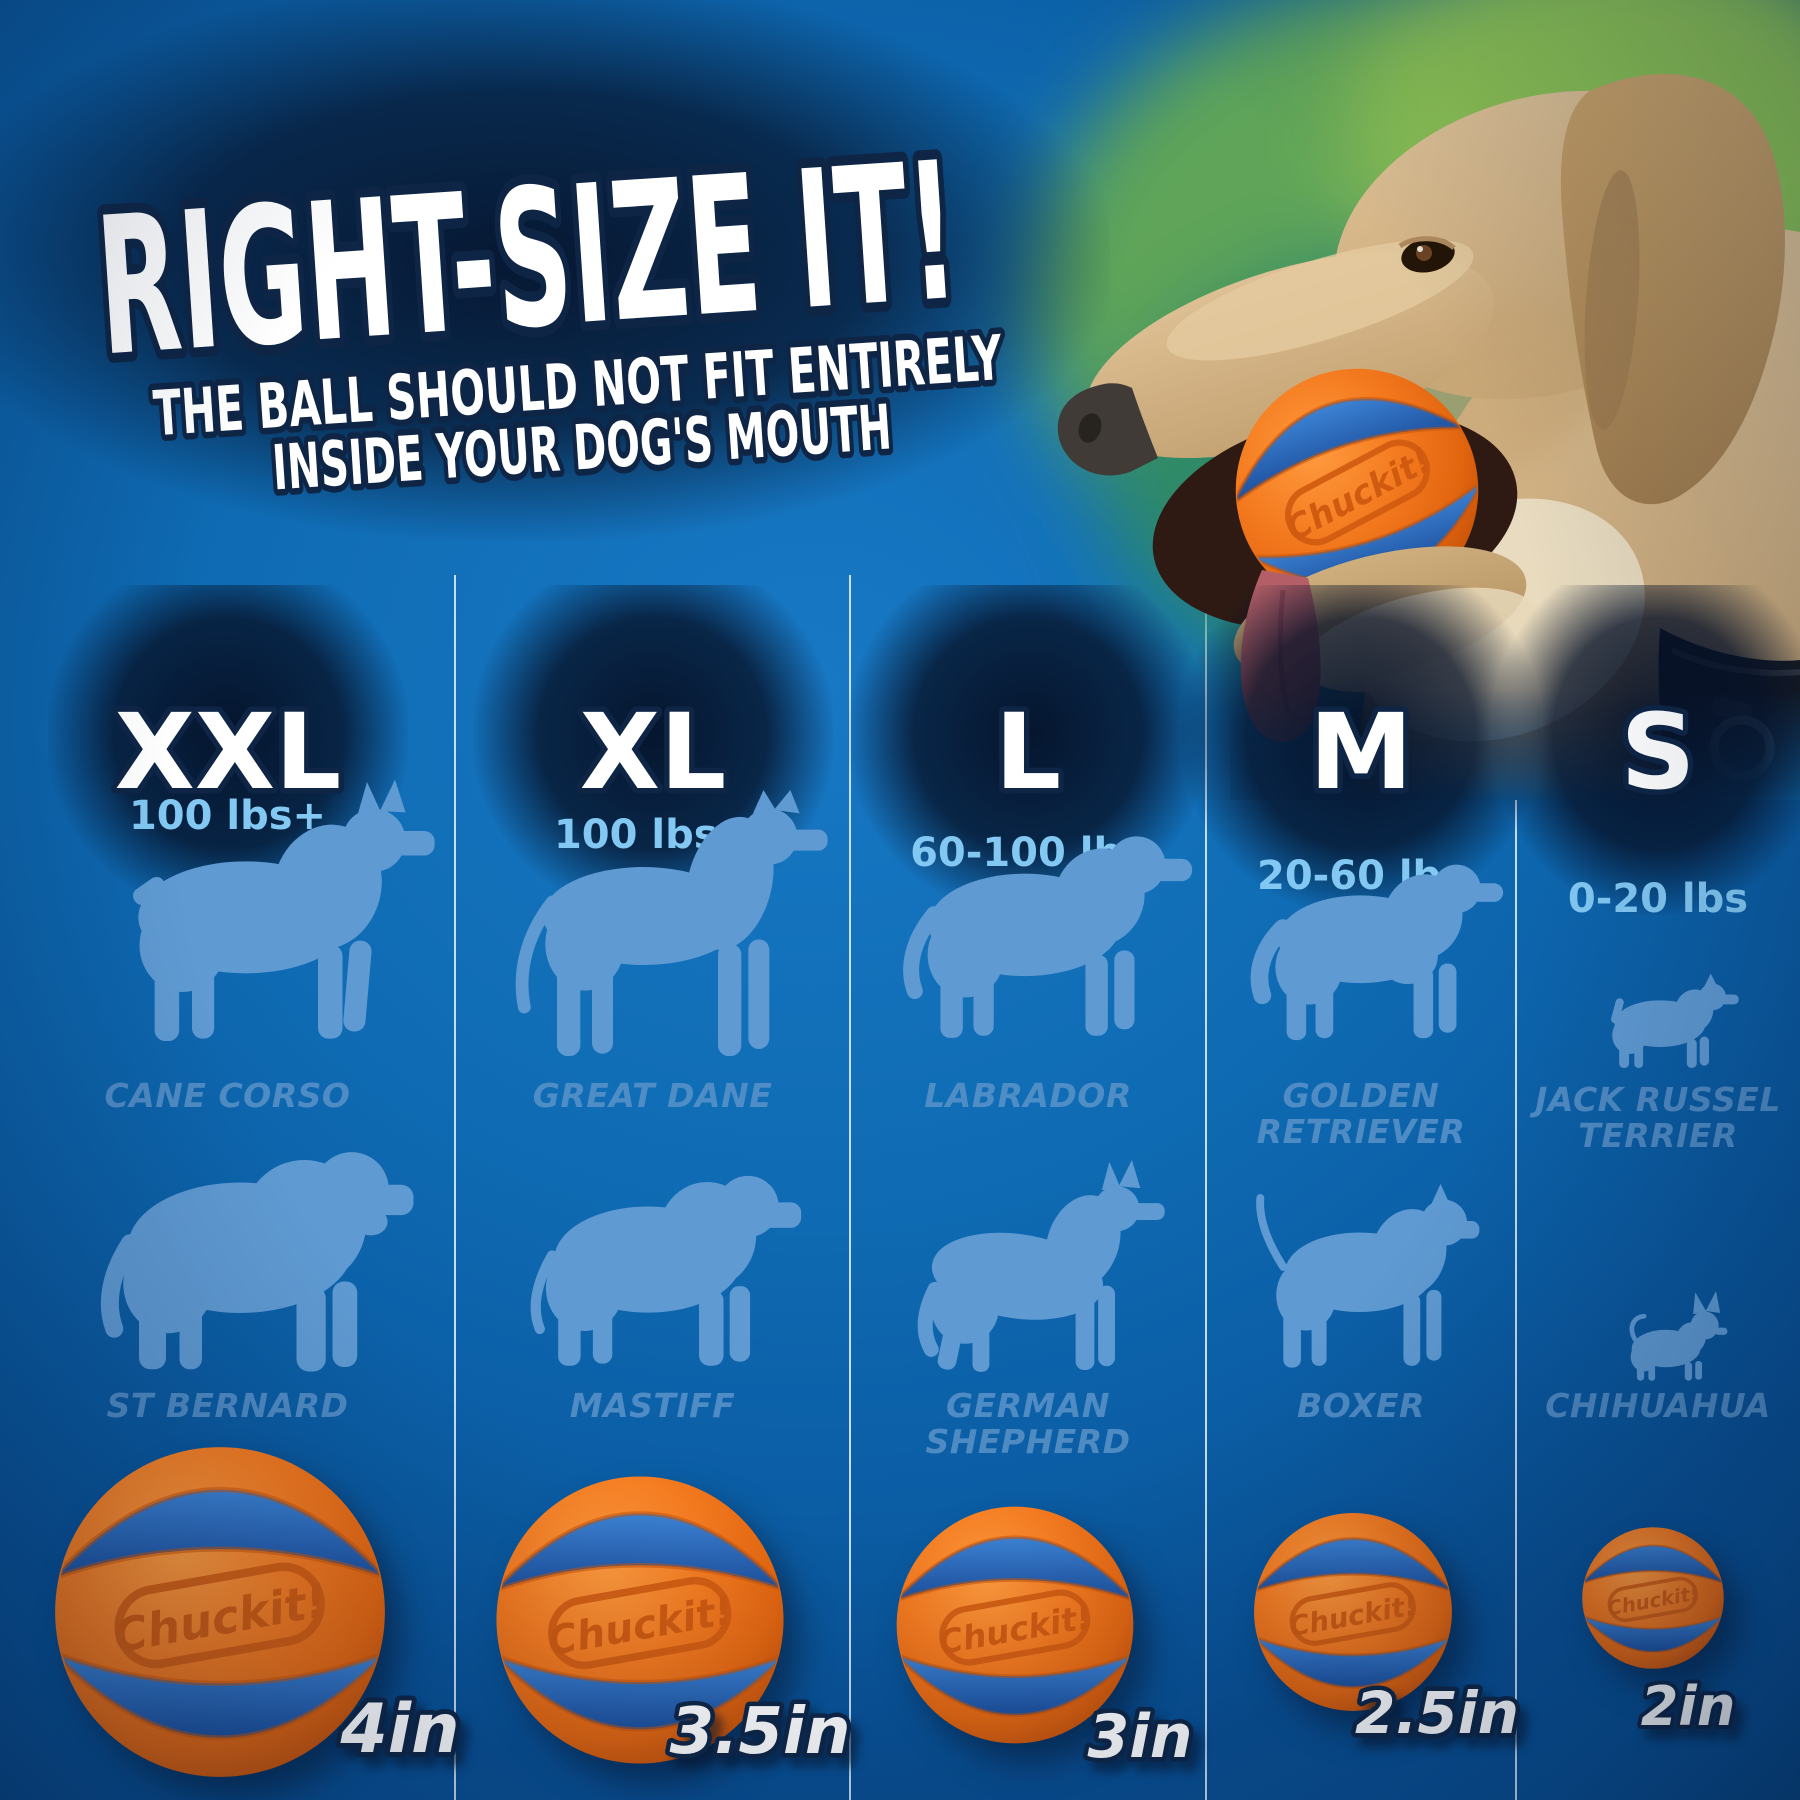 The width and height of the screenshot is (1800, 1800). What do you see at coordinates (1658, 1117) in the screenshot?
I see `breed-label: JACK RUSSEL TERRIER` at bounding box center [1658, 1117].